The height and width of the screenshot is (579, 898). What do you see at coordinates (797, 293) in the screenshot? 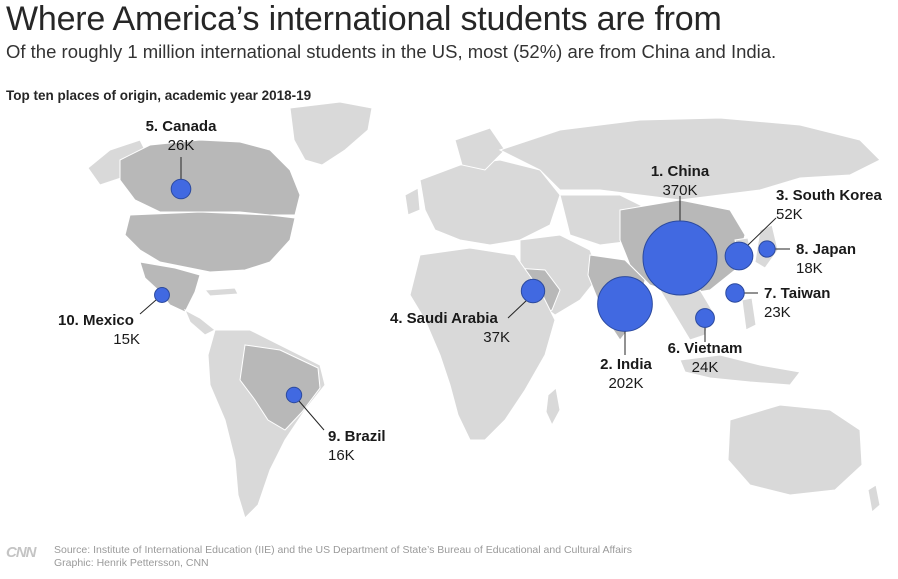
I see `label-name-taiwan: 7. Taiwan` at bounding box center [797, 293].